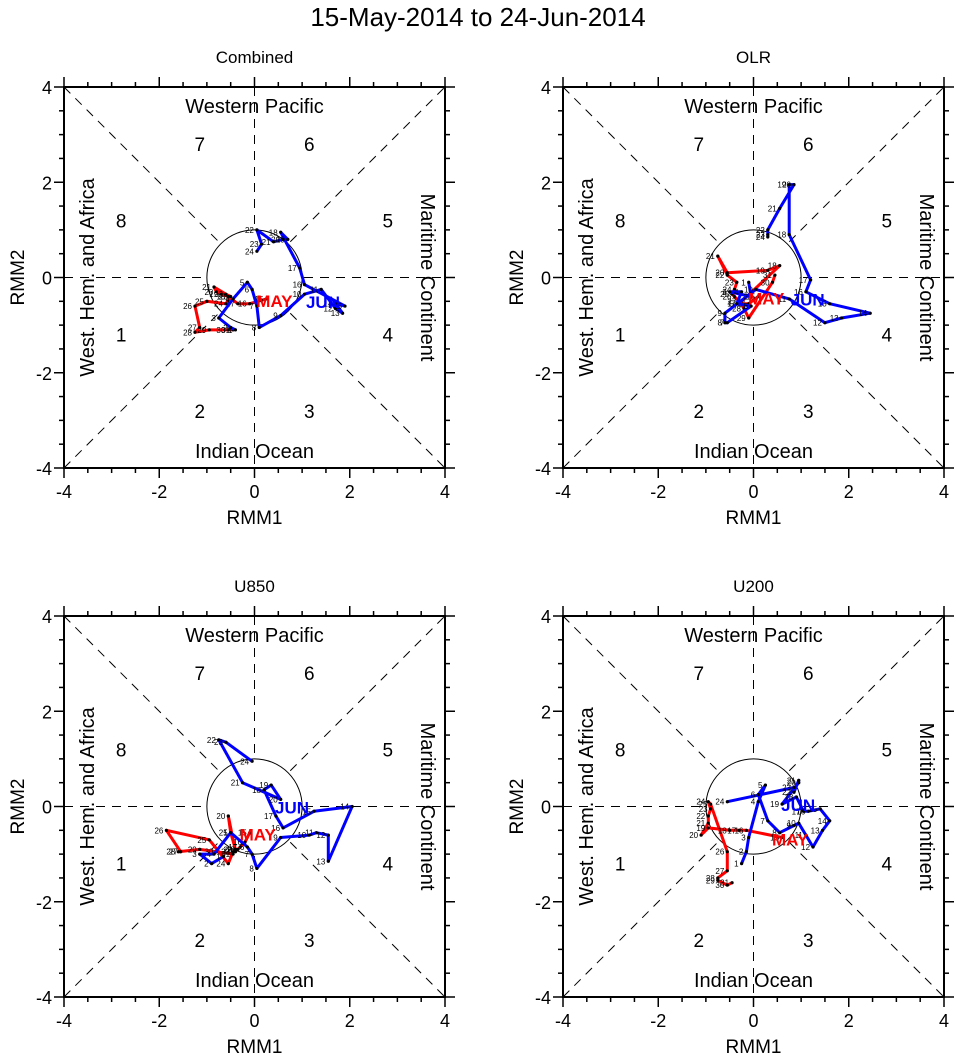  Describe the element at coordinates (121, 750) in the screenshot. I see `phase-label-8: 8` at that location.